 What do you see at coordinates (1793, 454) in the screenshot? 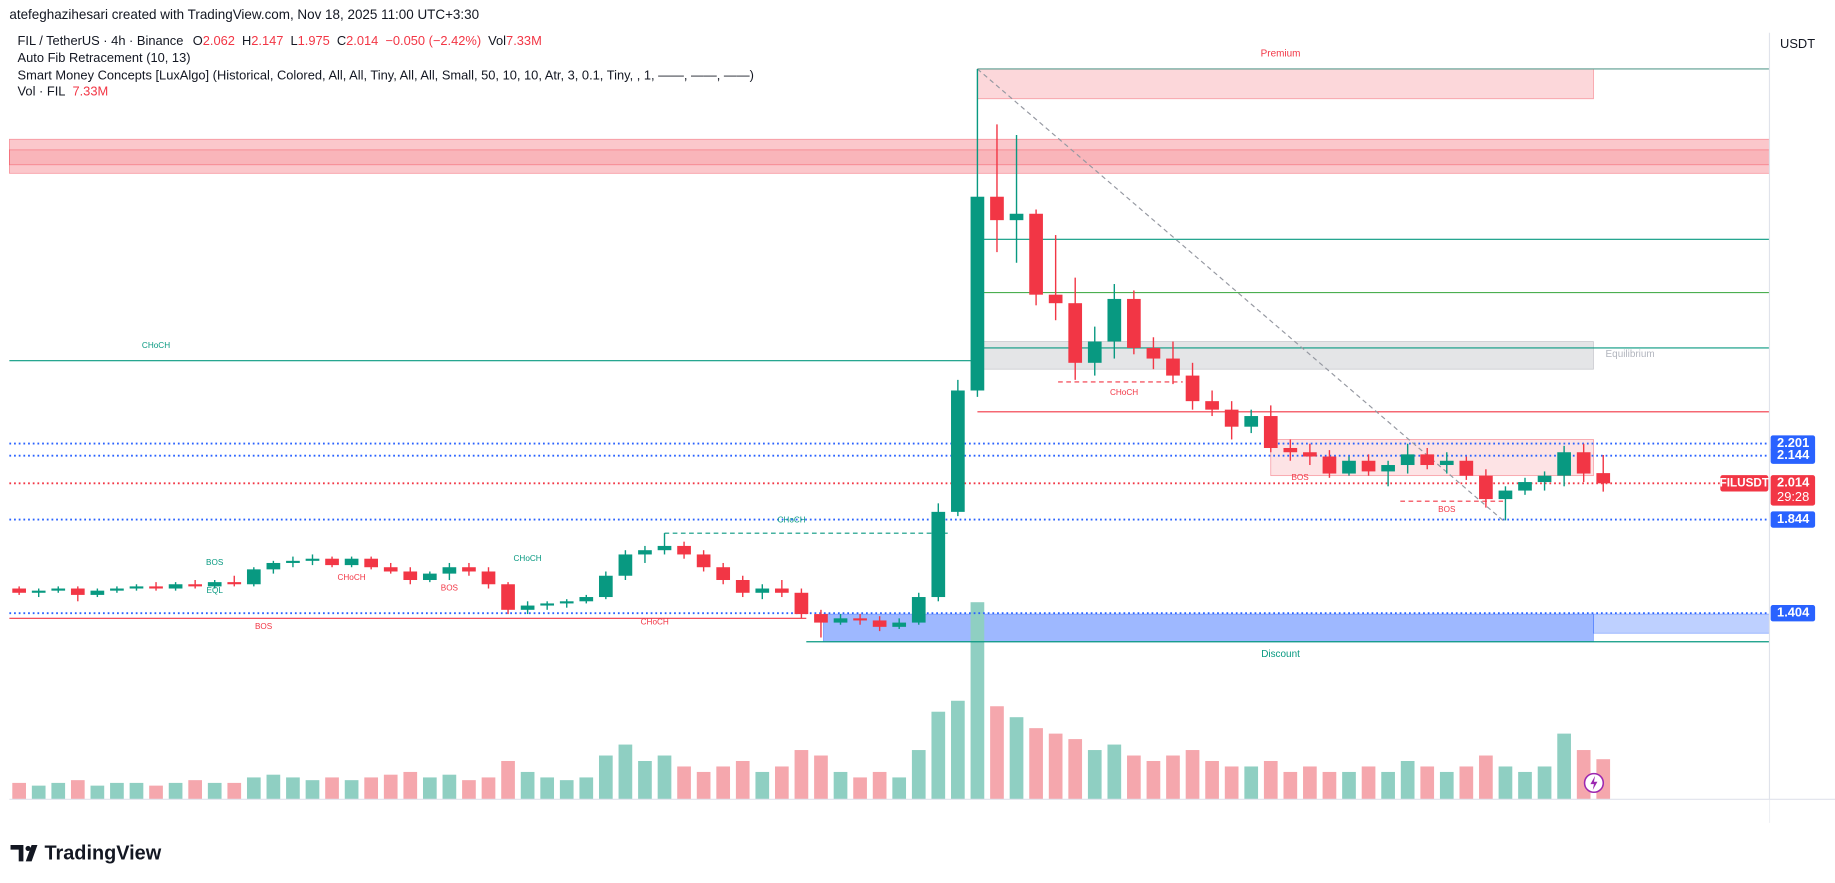
I see `price-label: 2.144` at bounding box center [1793, 454].